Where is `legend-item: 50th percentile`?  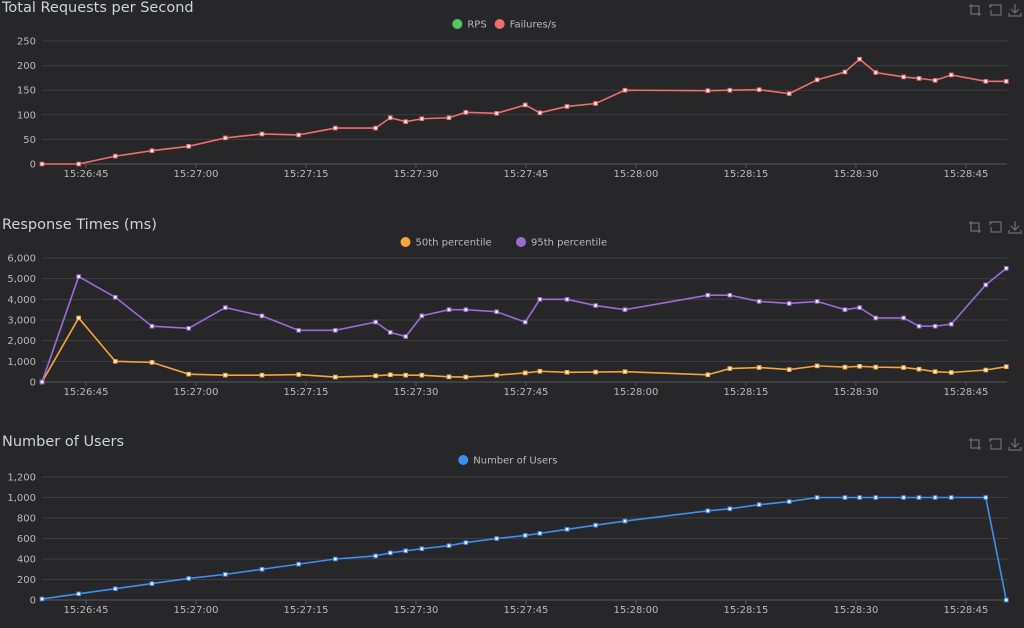 legend-item: 50th percentile is located at coordinates (446, 243).